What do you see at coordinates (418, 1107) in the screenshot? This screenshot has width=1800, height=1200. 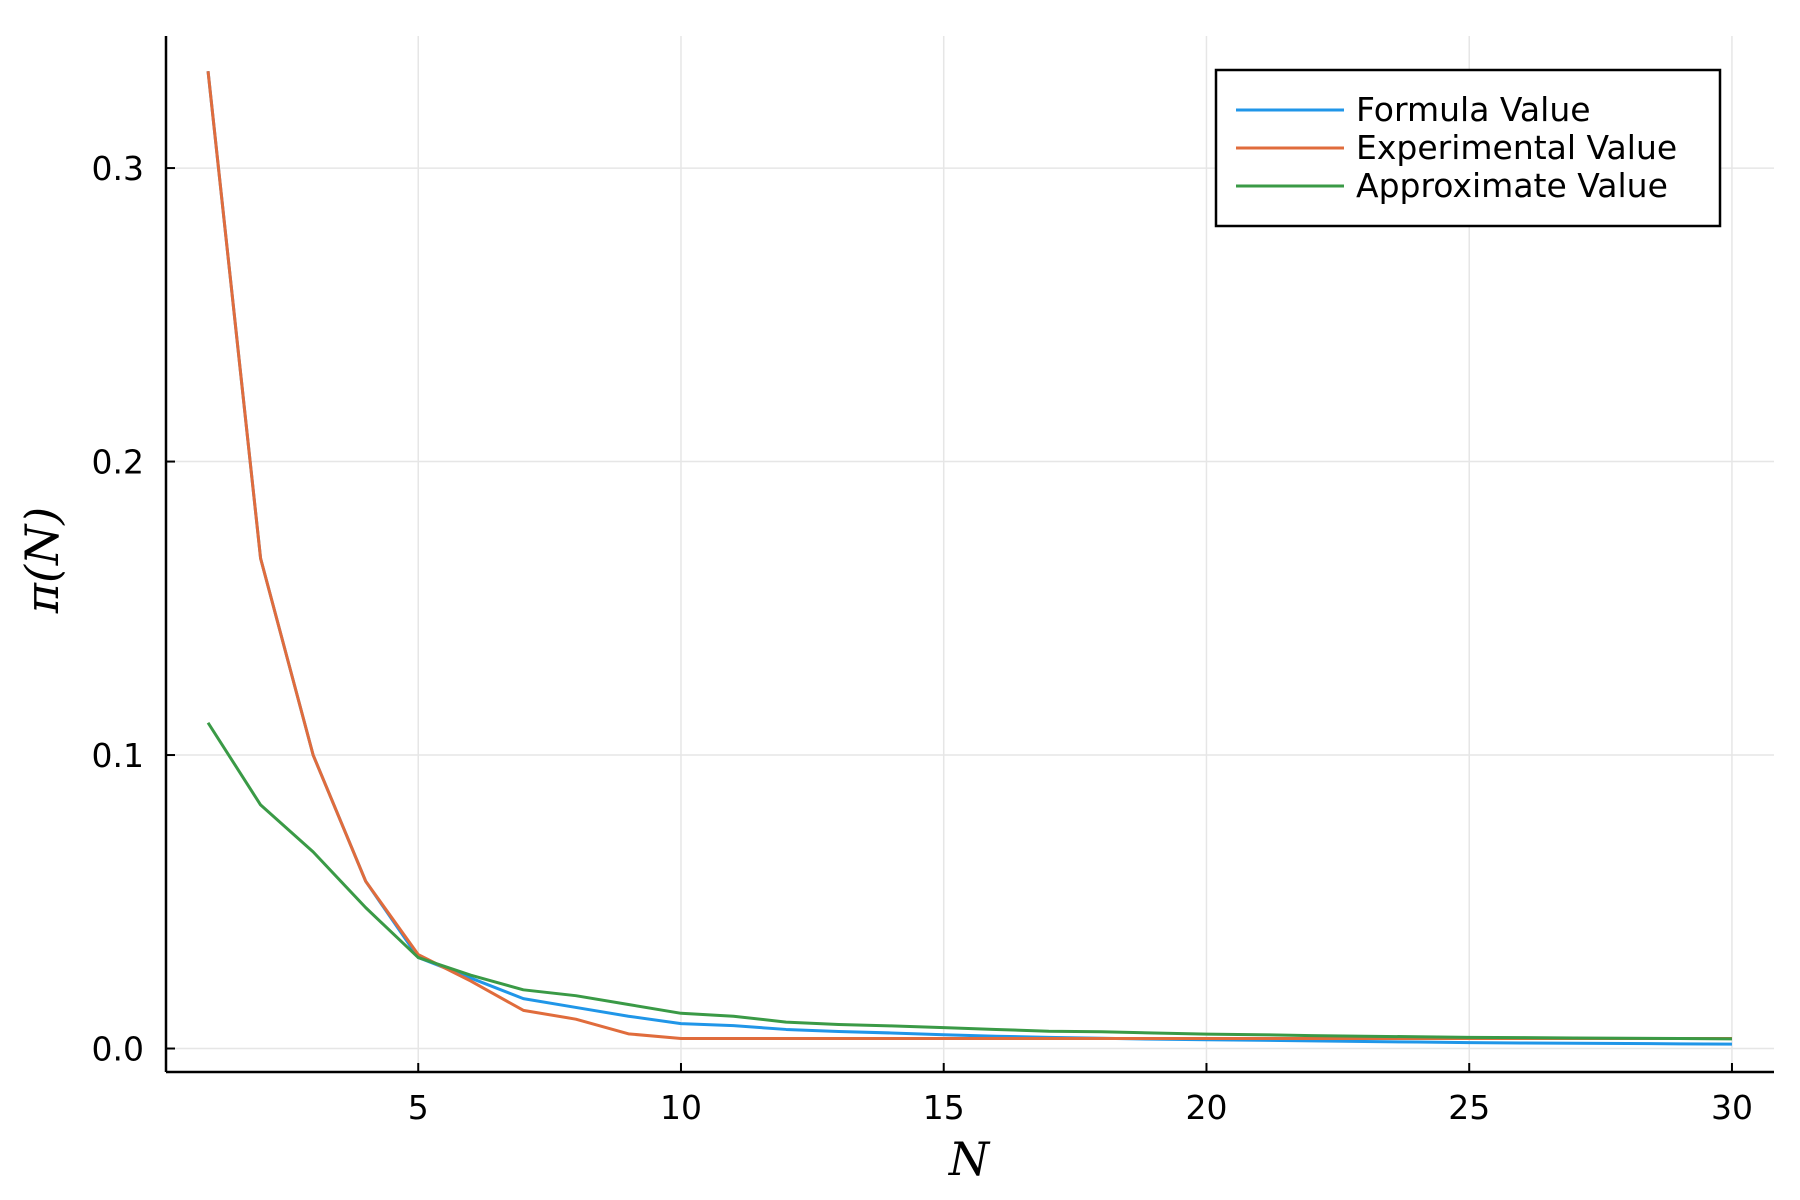 I see `x-tick-label-5: 5` at bounding box center [418, 1107].